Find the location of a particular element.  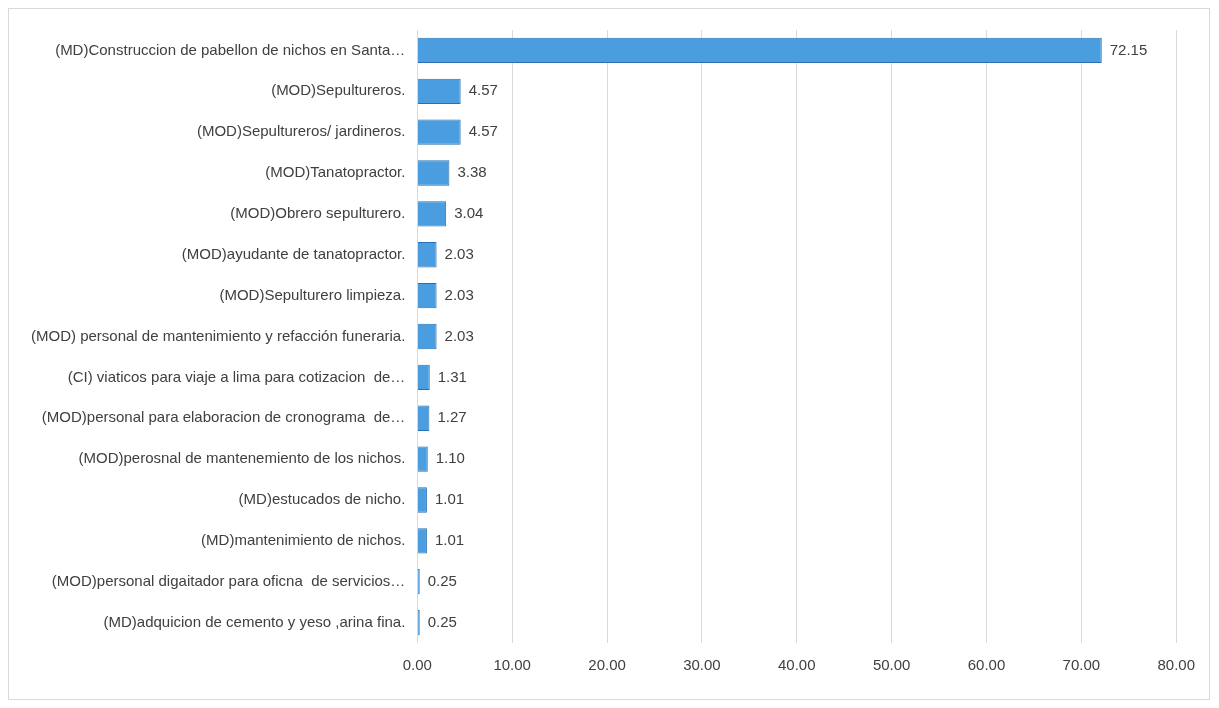

x-tick-label: 20.00 is located at coordinates (607, 665).